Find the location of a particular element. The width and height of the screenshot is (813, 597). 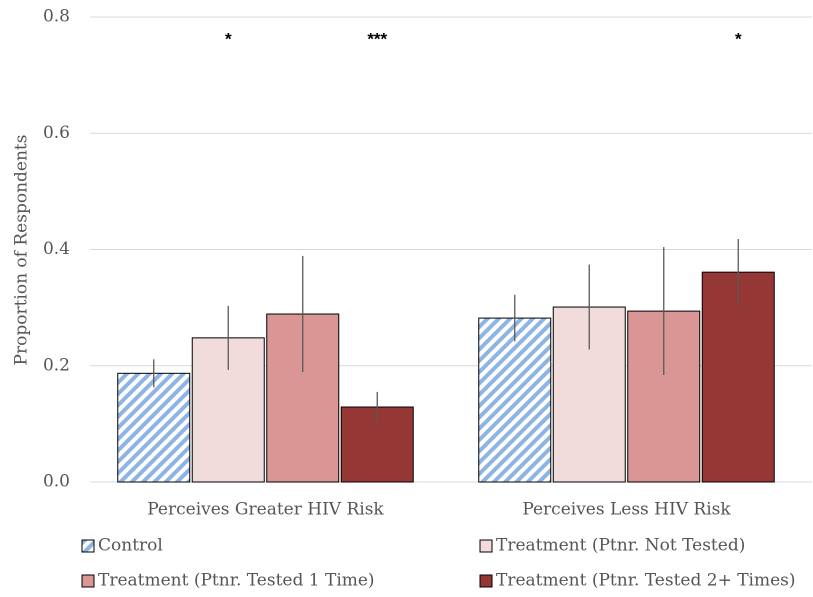

y-tick-label: 0.6 is located at coordinates (56, 133).